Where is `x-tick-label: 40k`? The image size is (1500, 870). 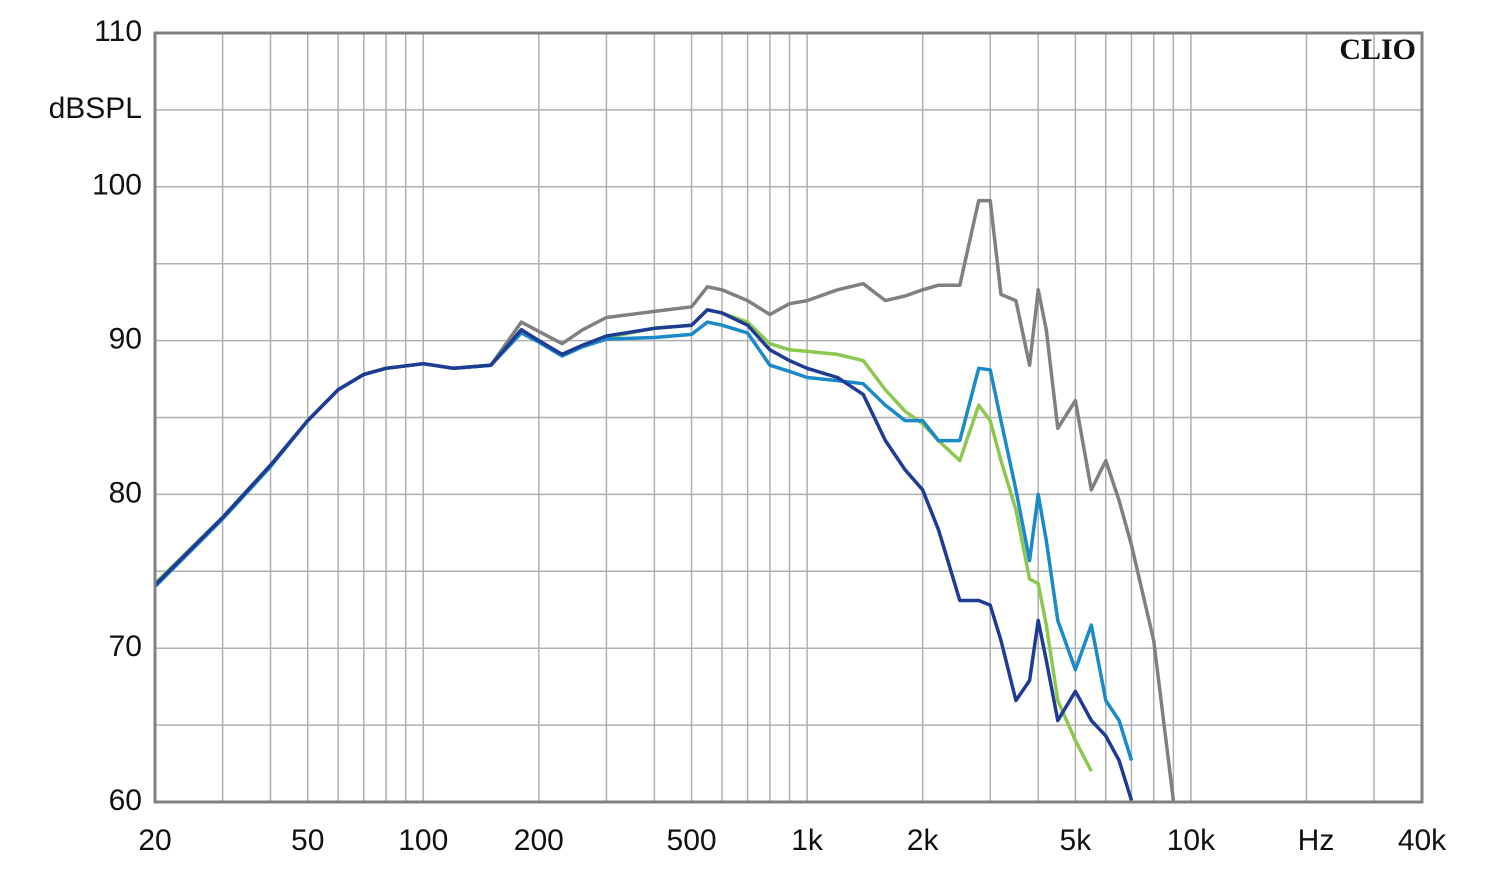
x-tick-label: 40k is located at coordinates (1422, 840).